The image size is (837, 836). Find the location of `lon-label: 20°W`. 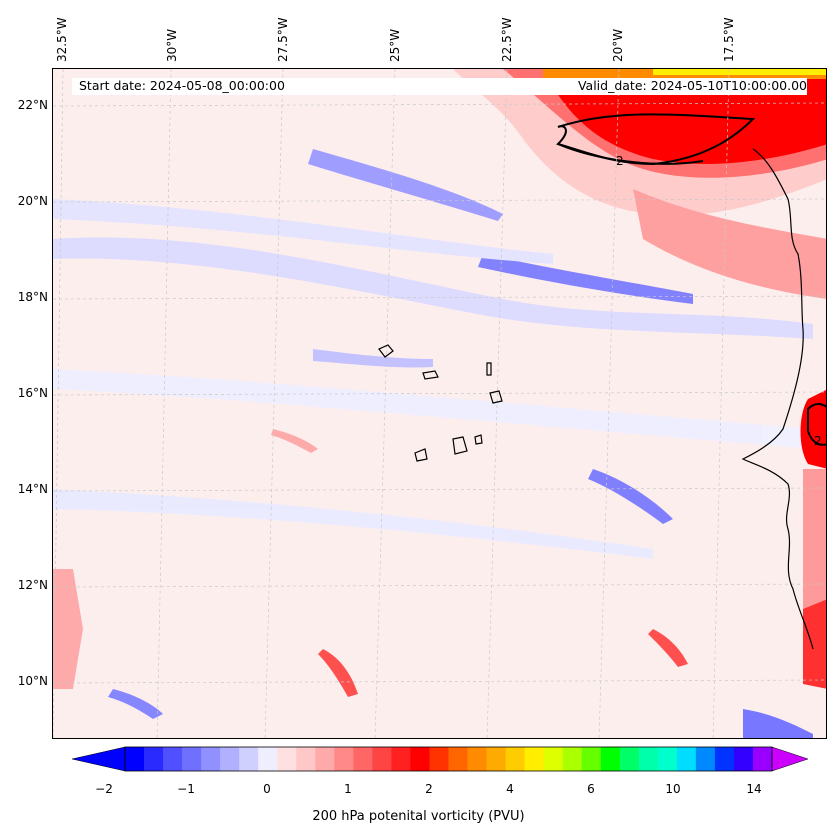

lon-label: 20°W is located at coordinates (618, 45).